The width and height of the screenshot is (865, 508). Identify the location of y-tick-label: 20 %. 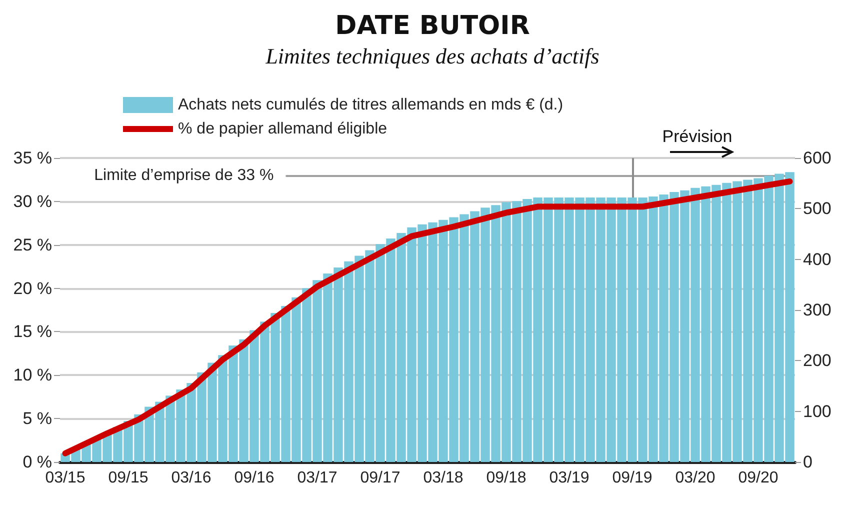
(32, 288).